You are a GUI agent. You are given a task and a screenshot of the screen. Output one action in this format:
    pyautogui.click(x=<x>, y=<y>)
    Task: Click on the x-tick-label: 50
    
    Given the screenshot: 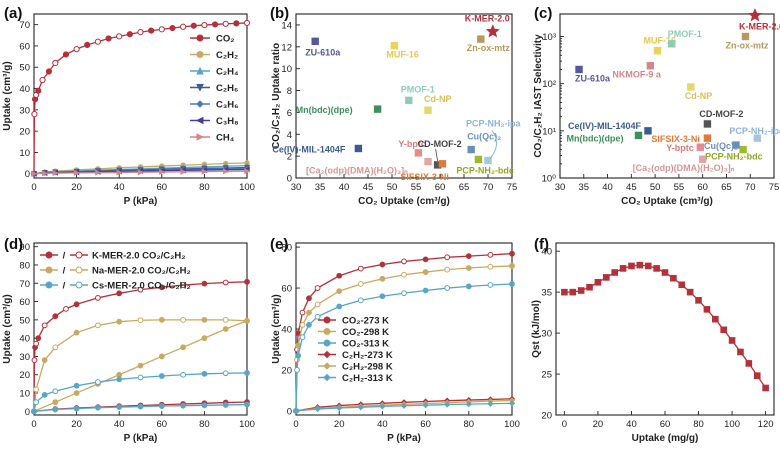 What is the action you would take?
    pyautogui.click(x=392, y=187)
    